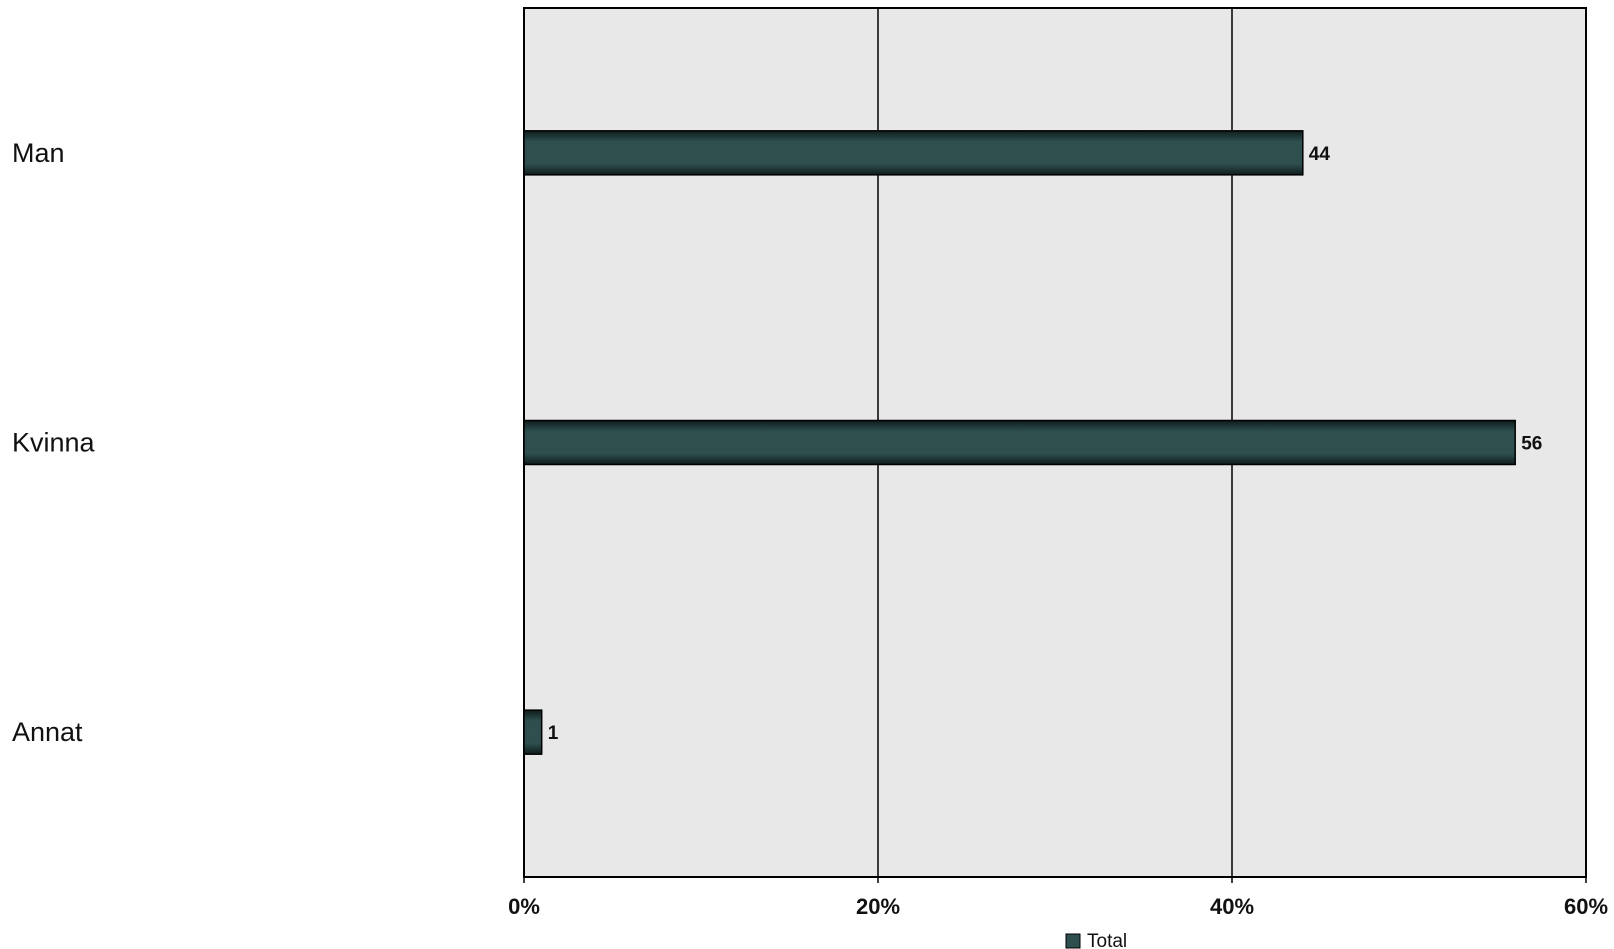  Describe the element at coordinates (524, 906) in the screenshot. I see `x-tick-label: 0%` at that location.